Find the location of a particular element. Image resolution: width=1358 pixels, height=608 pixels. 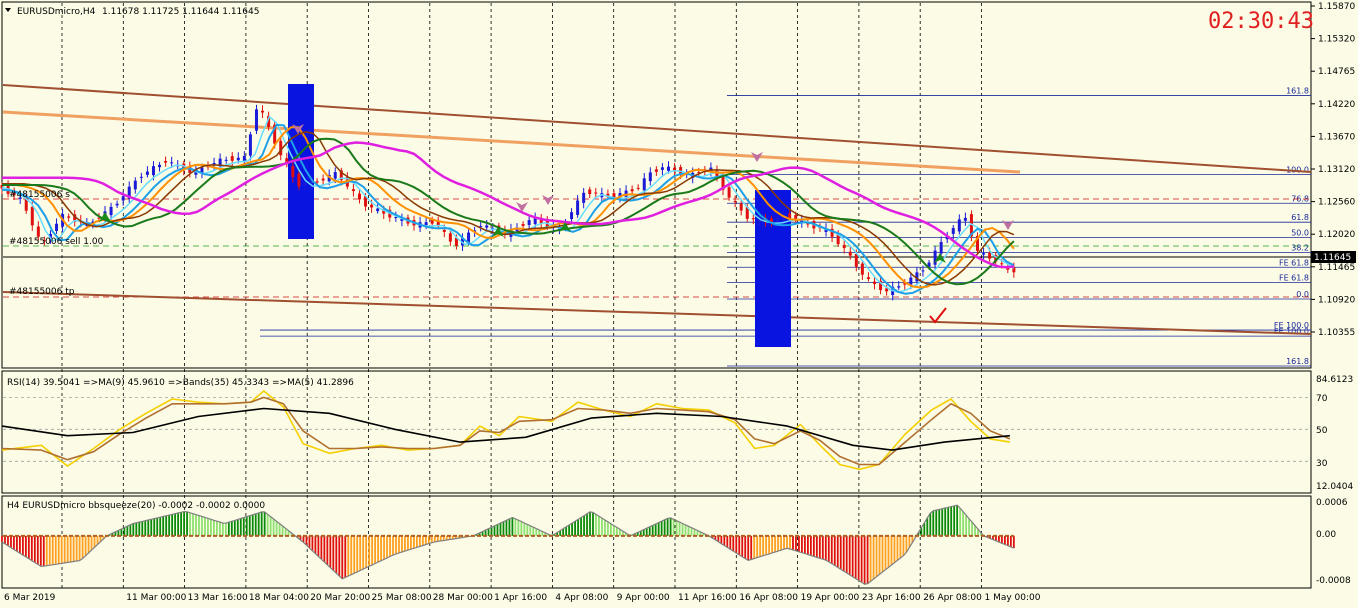

y-tick-label: 1.12560 is located at coordinates (1336, 203).